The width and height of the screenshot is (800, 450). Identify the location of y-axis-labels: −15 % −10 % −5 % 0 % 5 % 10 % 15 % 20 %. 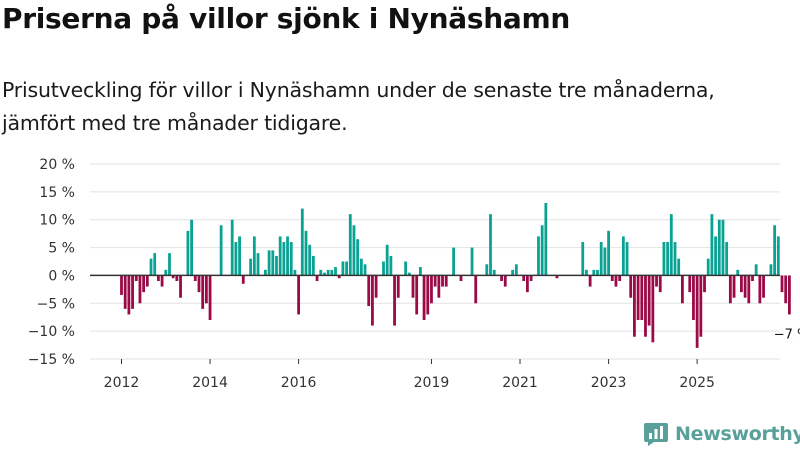
(51, 262).